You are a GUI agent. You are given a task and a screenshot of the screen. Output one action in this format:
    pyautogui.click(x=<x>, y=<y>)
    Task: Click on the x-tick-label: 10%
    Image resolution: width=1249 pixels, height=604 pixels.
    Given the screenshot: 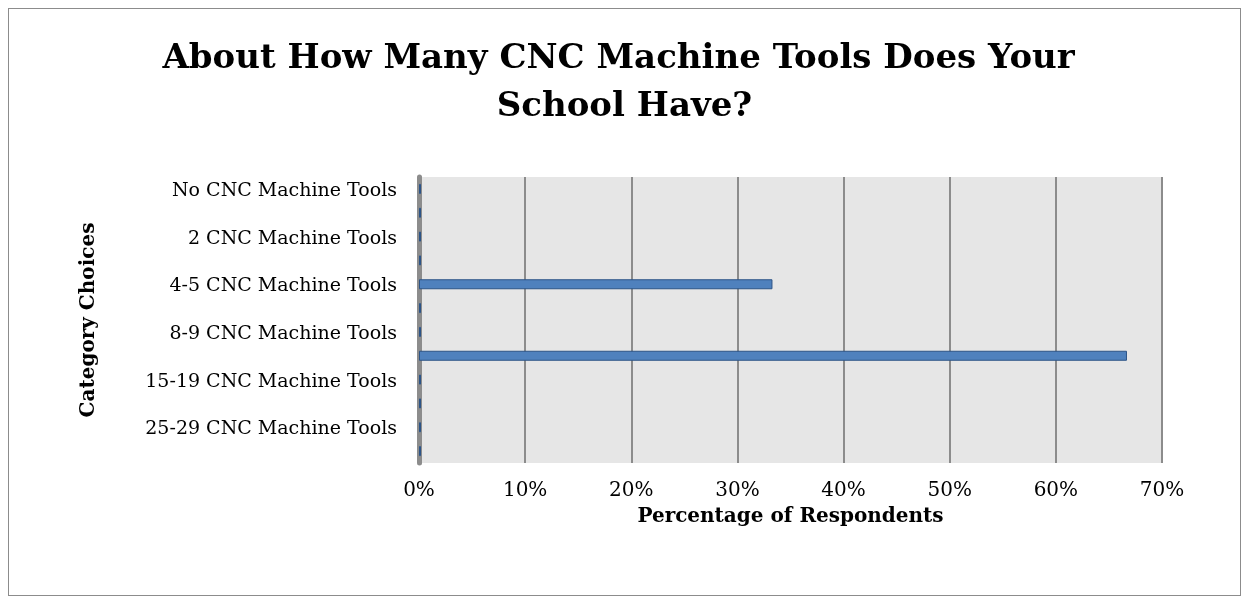 What is the action you would take?
    pyautogui.click(x=525, y=489)
    